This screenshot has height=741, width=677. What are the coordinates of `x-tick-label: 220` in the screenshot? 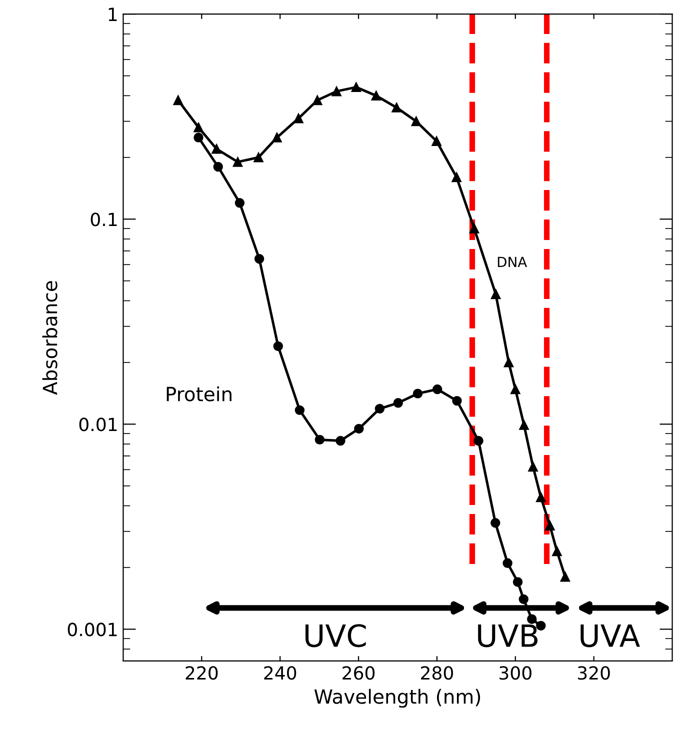 It's located at (202, 673).